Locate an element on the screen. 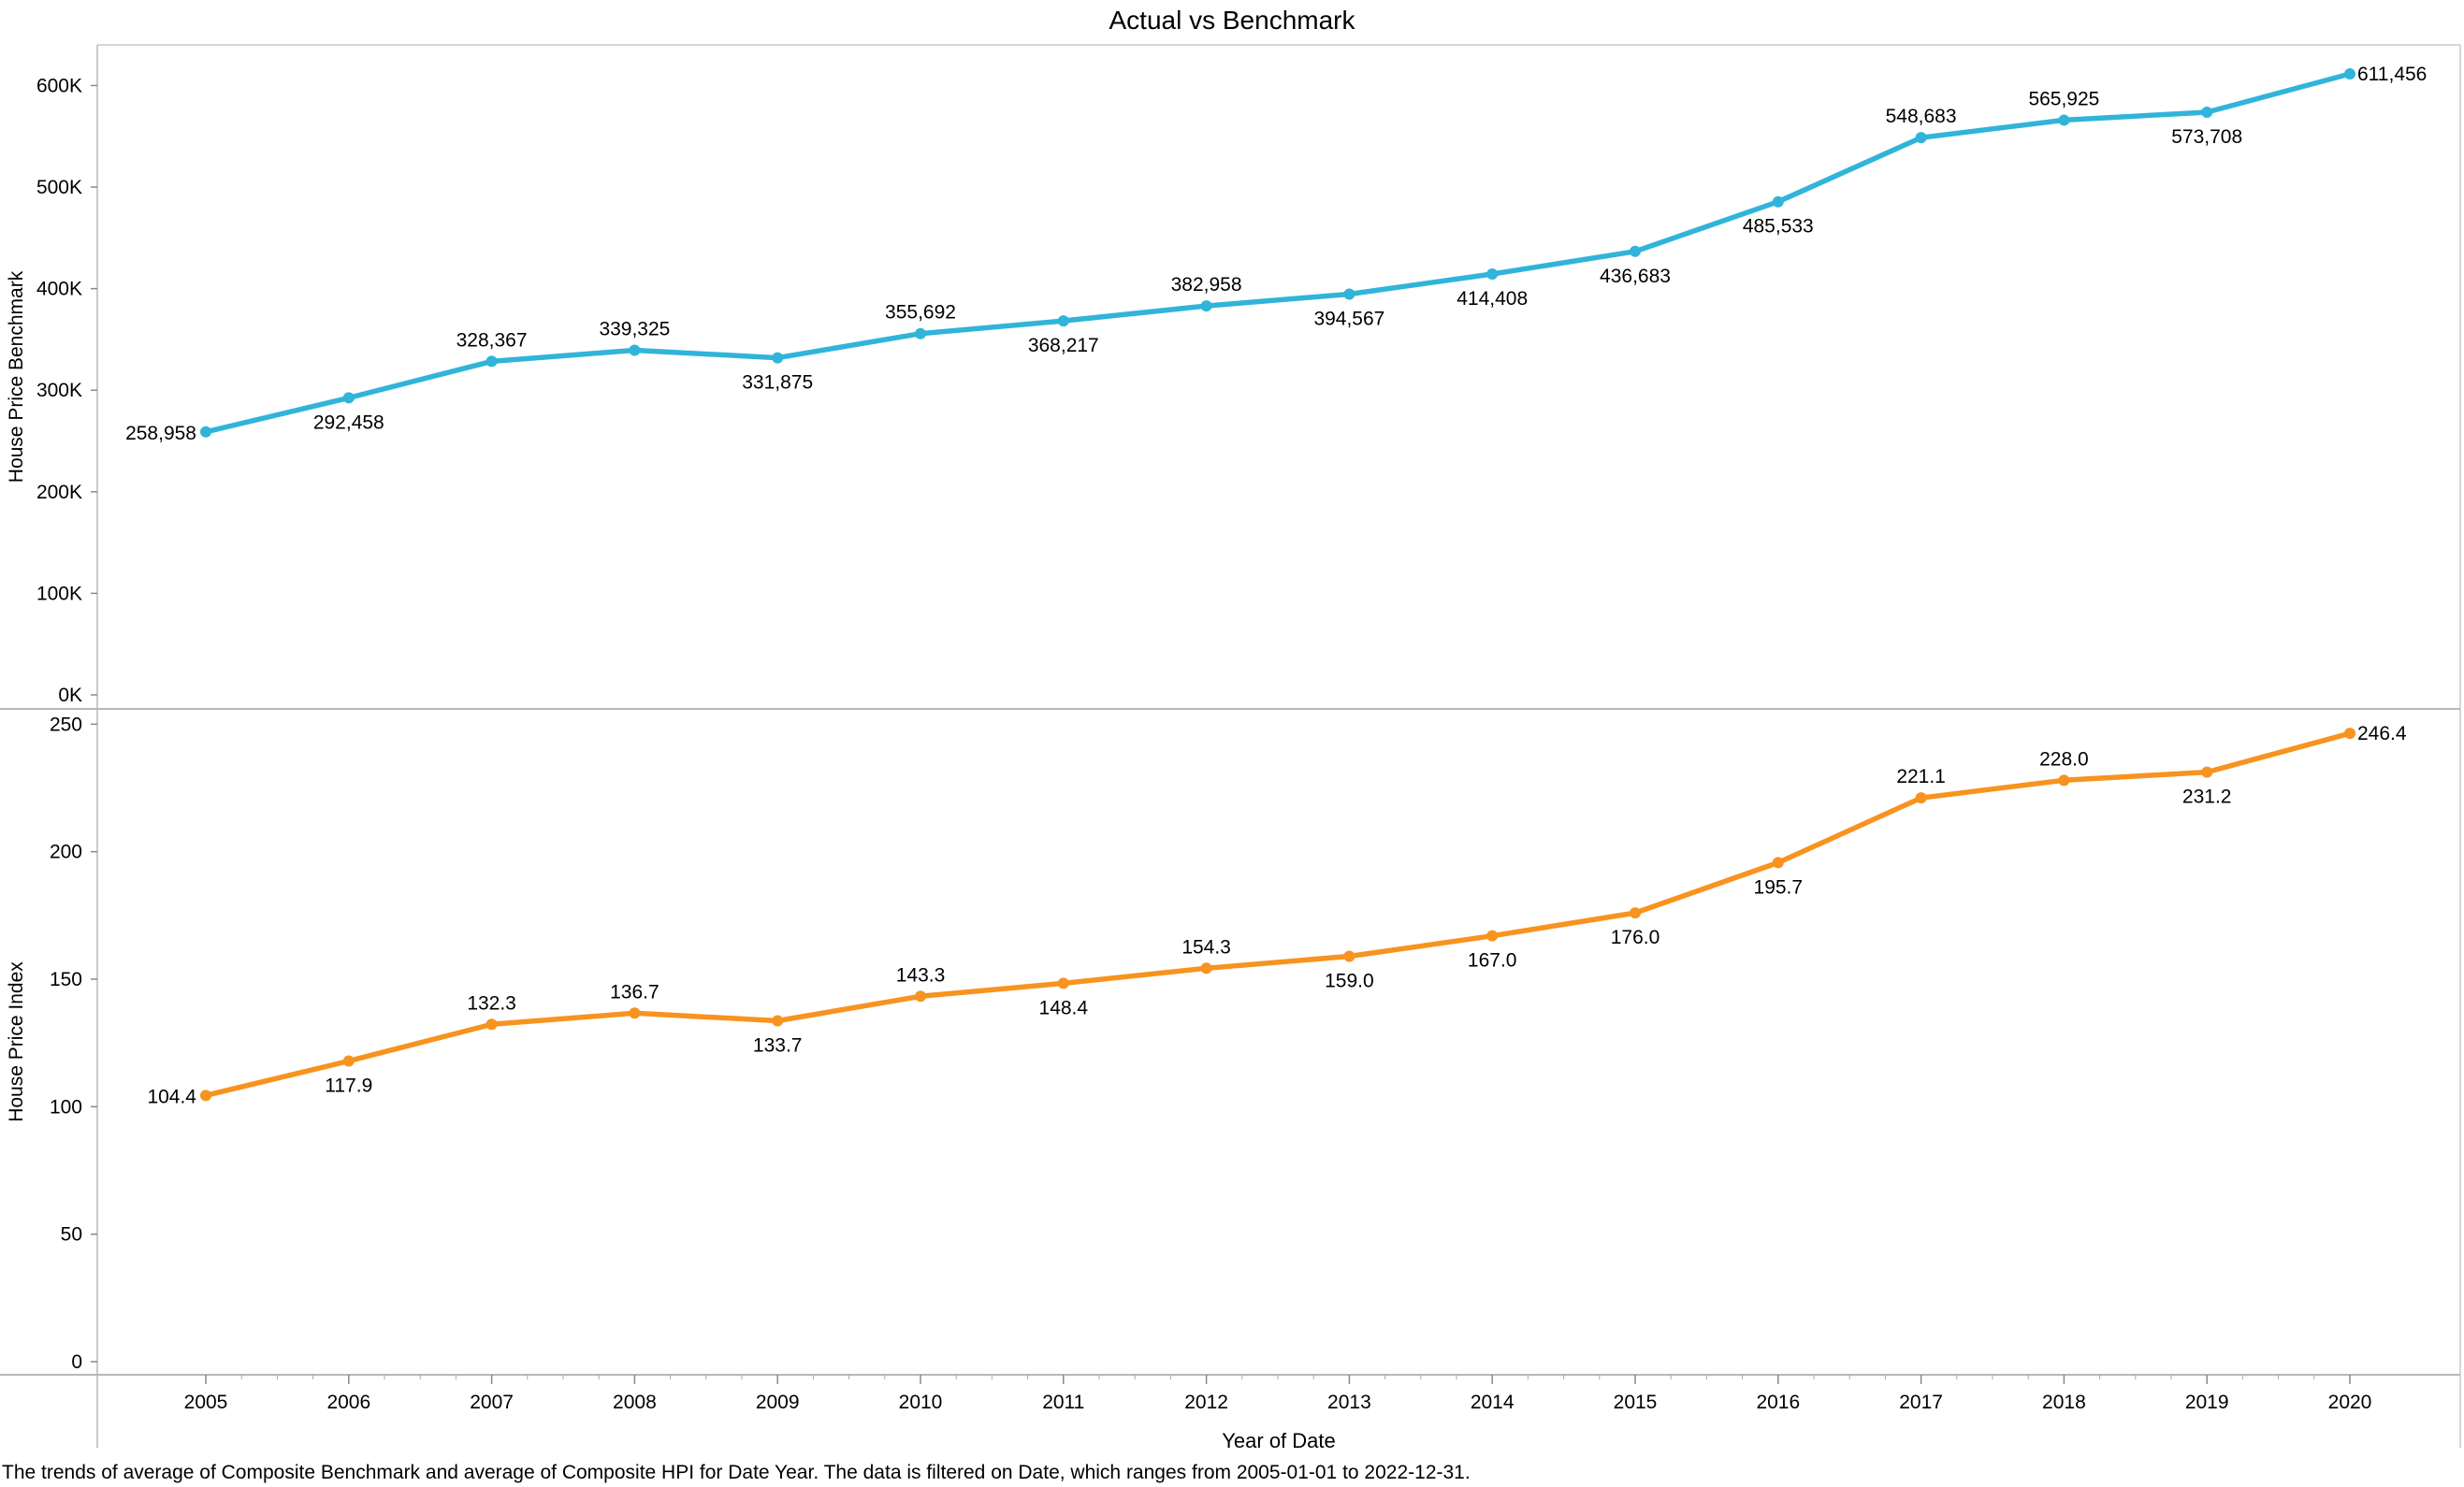  data-label: 573,708 is located at coordinates (2207, 137).